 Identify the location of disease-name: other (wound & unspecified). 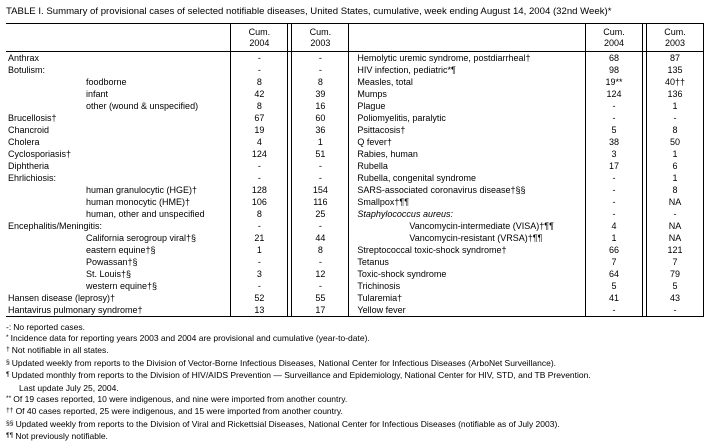
(142, 106).